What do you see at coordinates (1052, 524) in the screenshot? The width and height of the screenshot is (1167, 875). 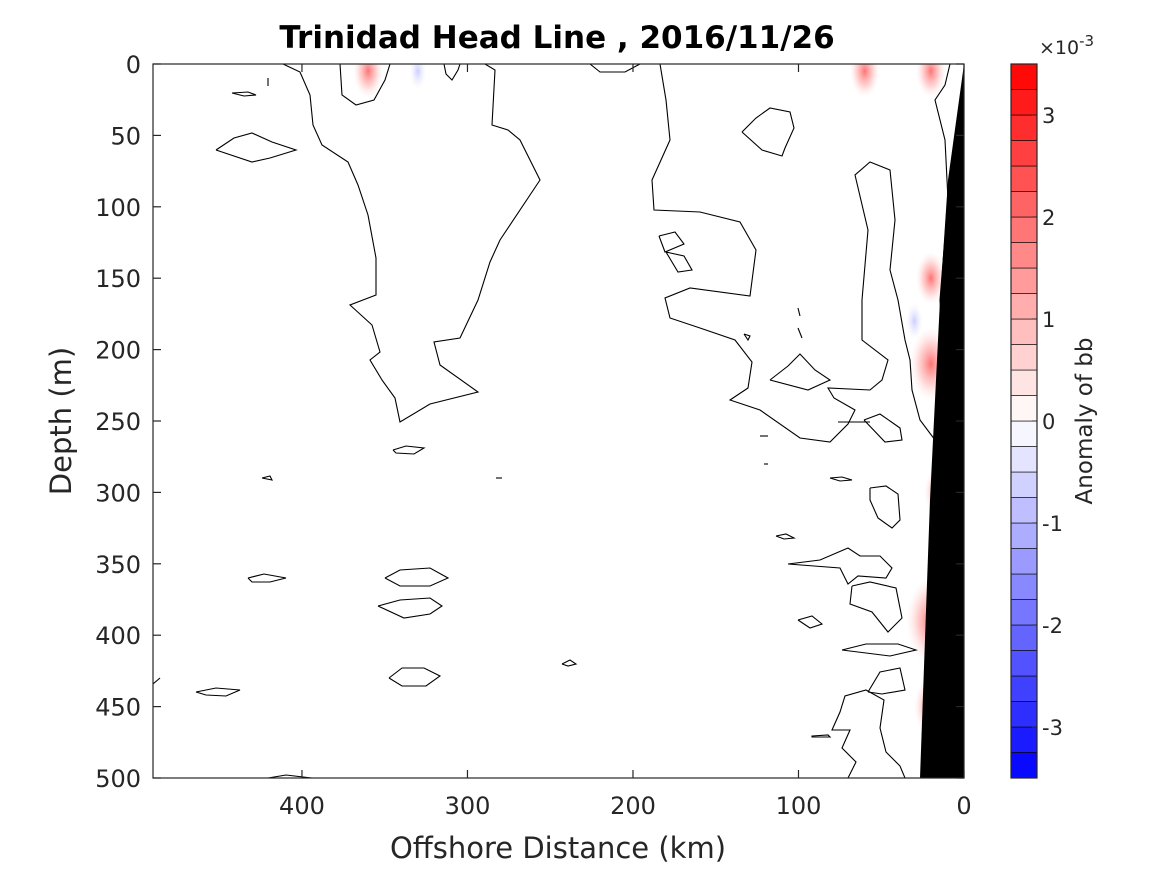 I see `colorbar-tick-label: -1` at bounding box center [1052, 524].